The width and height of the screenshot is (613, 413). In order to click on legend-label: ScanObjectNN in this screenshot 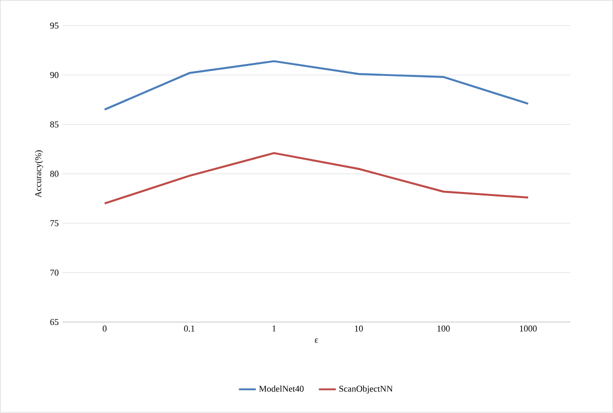, I will do `click(366, 390)`.